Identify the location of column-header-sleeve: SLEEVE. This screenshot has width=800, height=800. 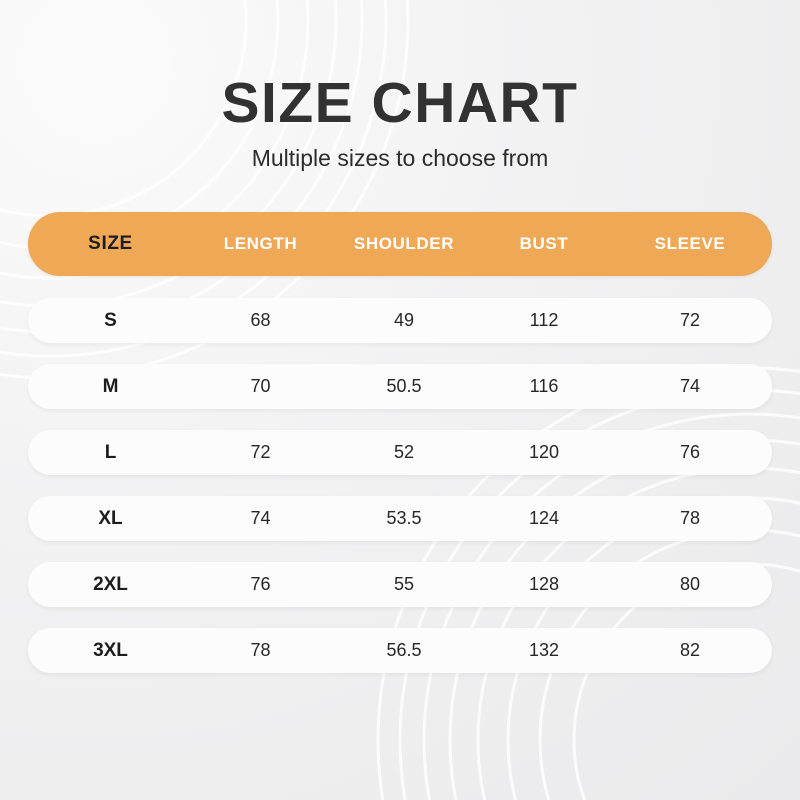
(690, 243).